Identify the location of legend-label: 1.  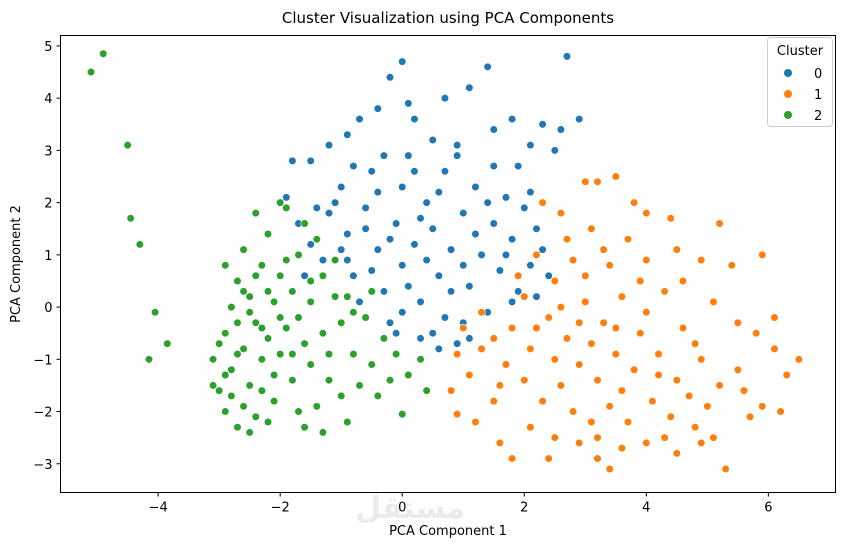
(818, 95).